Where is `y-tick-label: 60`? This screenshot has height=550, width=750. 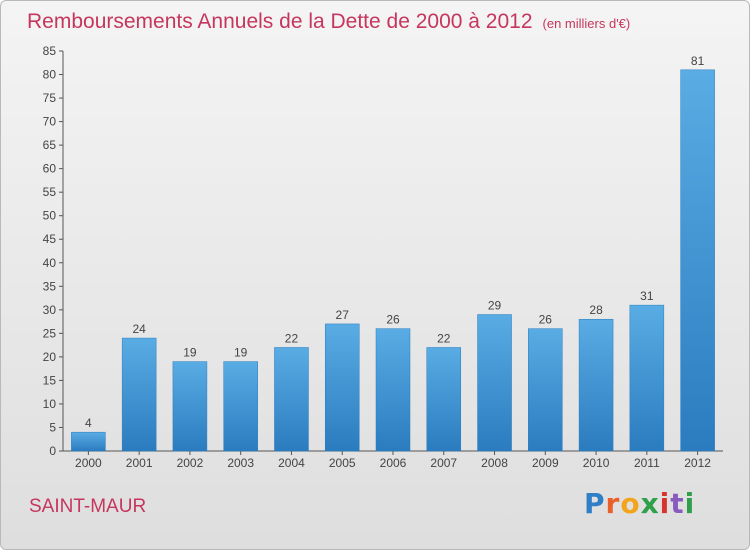 y-tick-label: 60 is located at coordinates (50, 169).